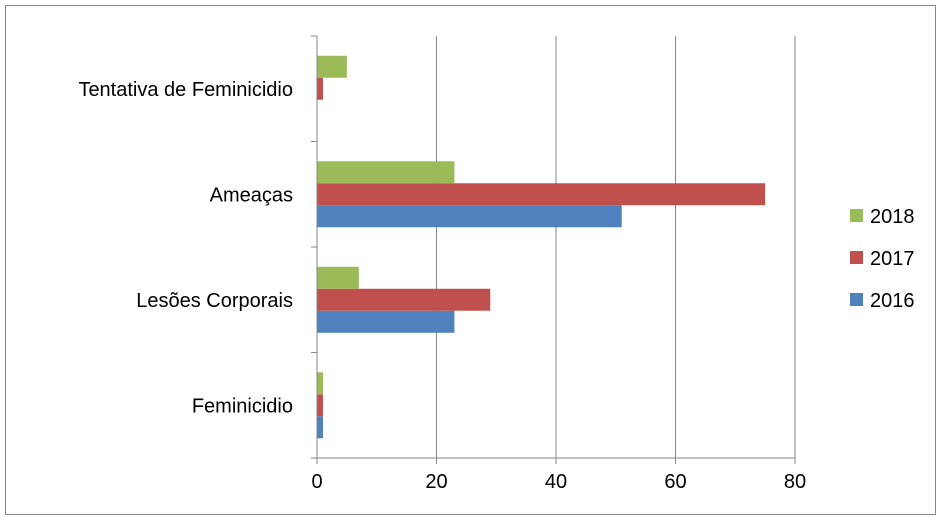 The height and width of the screenshot is (522, 943). What do you see at coordinates (469, 216) in the screenshot?
I see `bar-2016-amea-as` at bounding box center [469, 216].